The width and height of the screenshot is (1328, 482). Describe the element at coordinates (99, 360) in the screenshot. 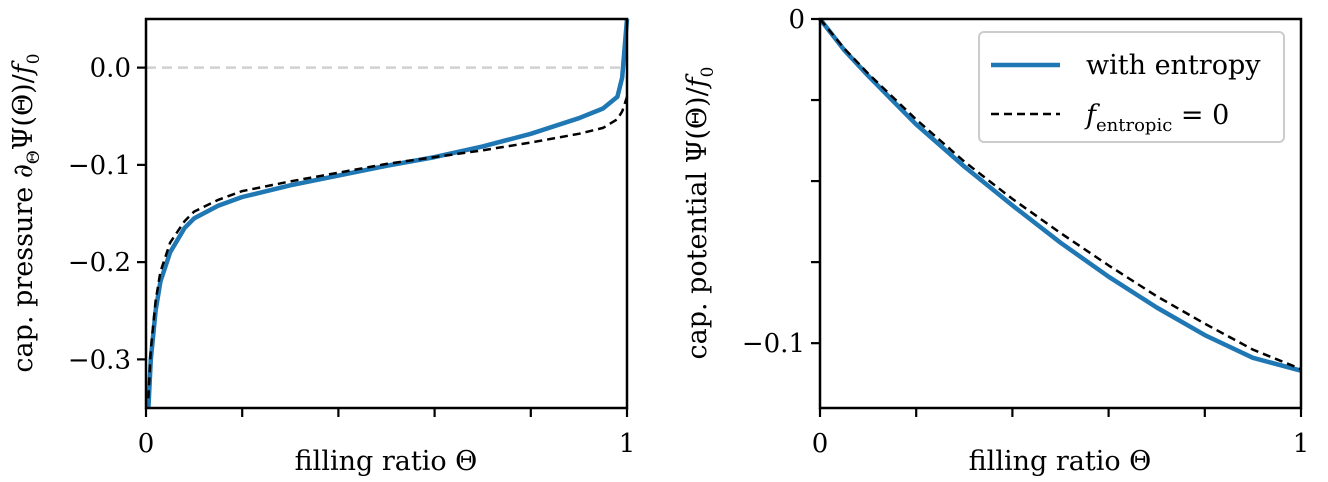

I see `left-y-tick-label: −0.3` at that location.